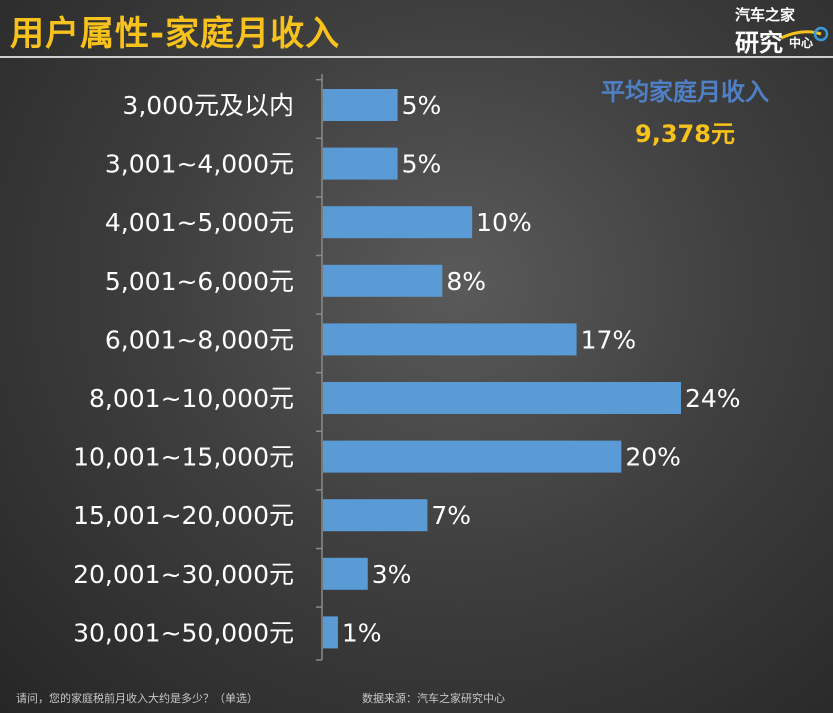 Image resolution: width=833 pixels, height=713 pixels. I want to click on page-title: 用户属性-家庭月收入, so click(175, 34).